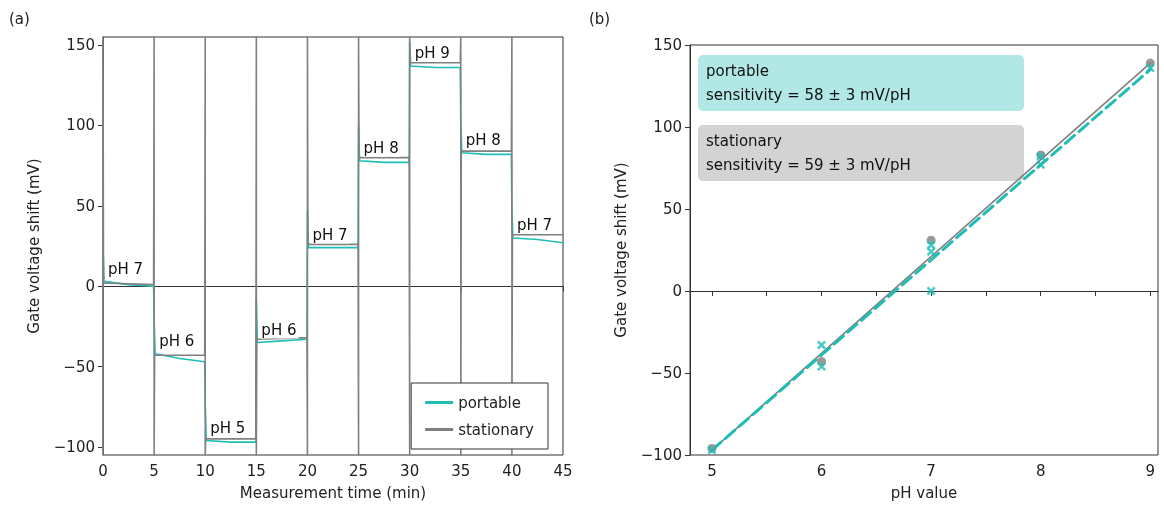  I want to click on note-box: stationary sensitivity = 59 ± 3 mV/pH, so click(861, 153).